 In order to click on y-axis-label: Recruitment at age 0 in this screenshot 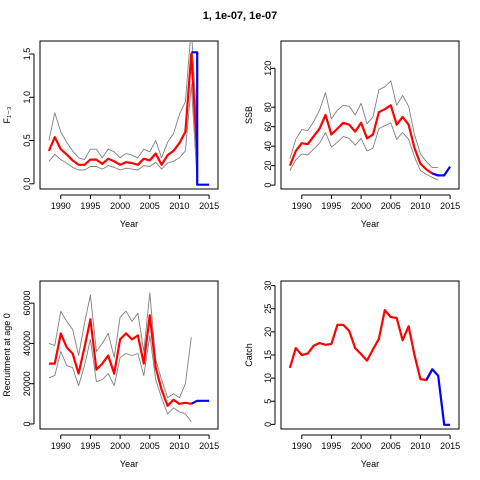, I will do `click(7, 355)`.